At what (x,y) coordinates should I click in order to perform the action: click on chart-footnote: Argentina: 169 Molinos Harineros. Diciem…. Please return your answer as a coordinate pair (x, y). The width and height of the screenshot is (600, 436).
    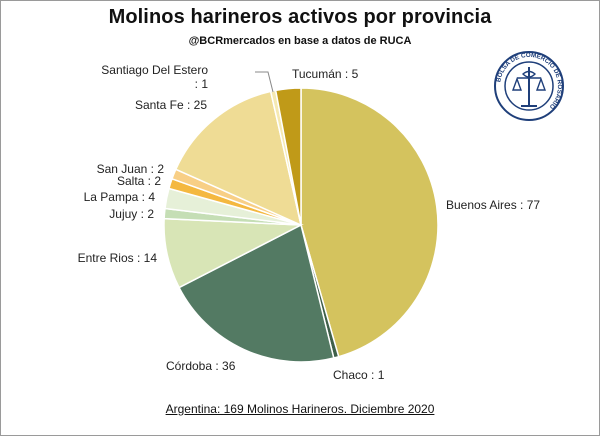
    Looking at the image, I should click on (300, 409).